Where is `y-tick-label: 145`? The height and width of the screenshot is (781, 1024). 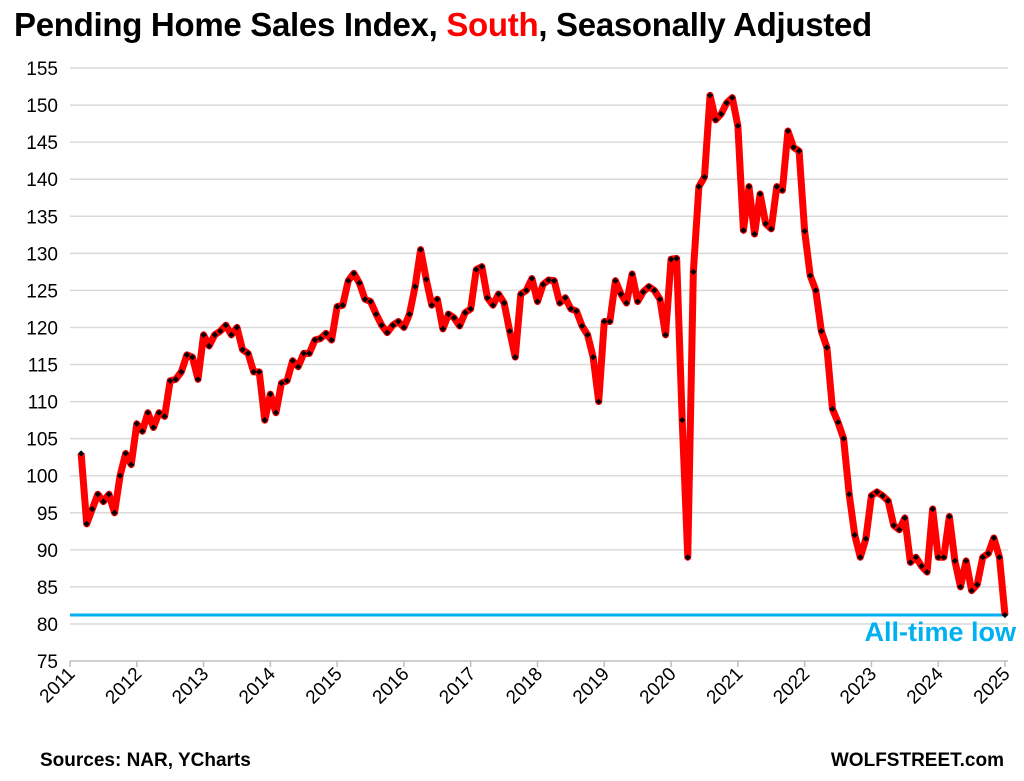
y-tick-label: 145 is located at coordinates (42, 143).